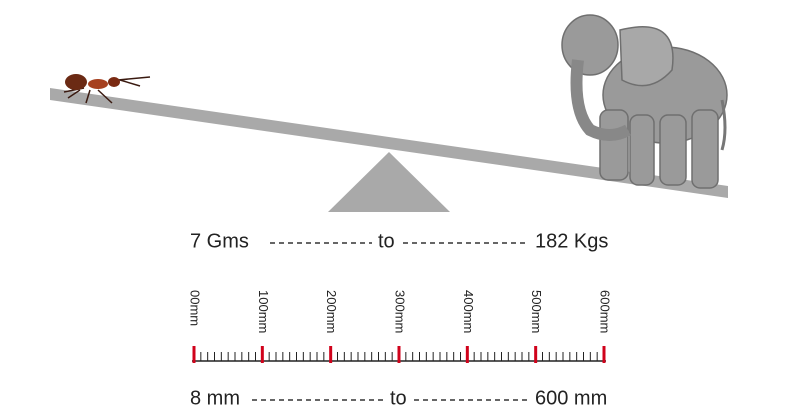  What do you see at coordinates (219, 241) in the screenshot?
I see `weight-from: 7 Gms` at bounding box center [219, 241].